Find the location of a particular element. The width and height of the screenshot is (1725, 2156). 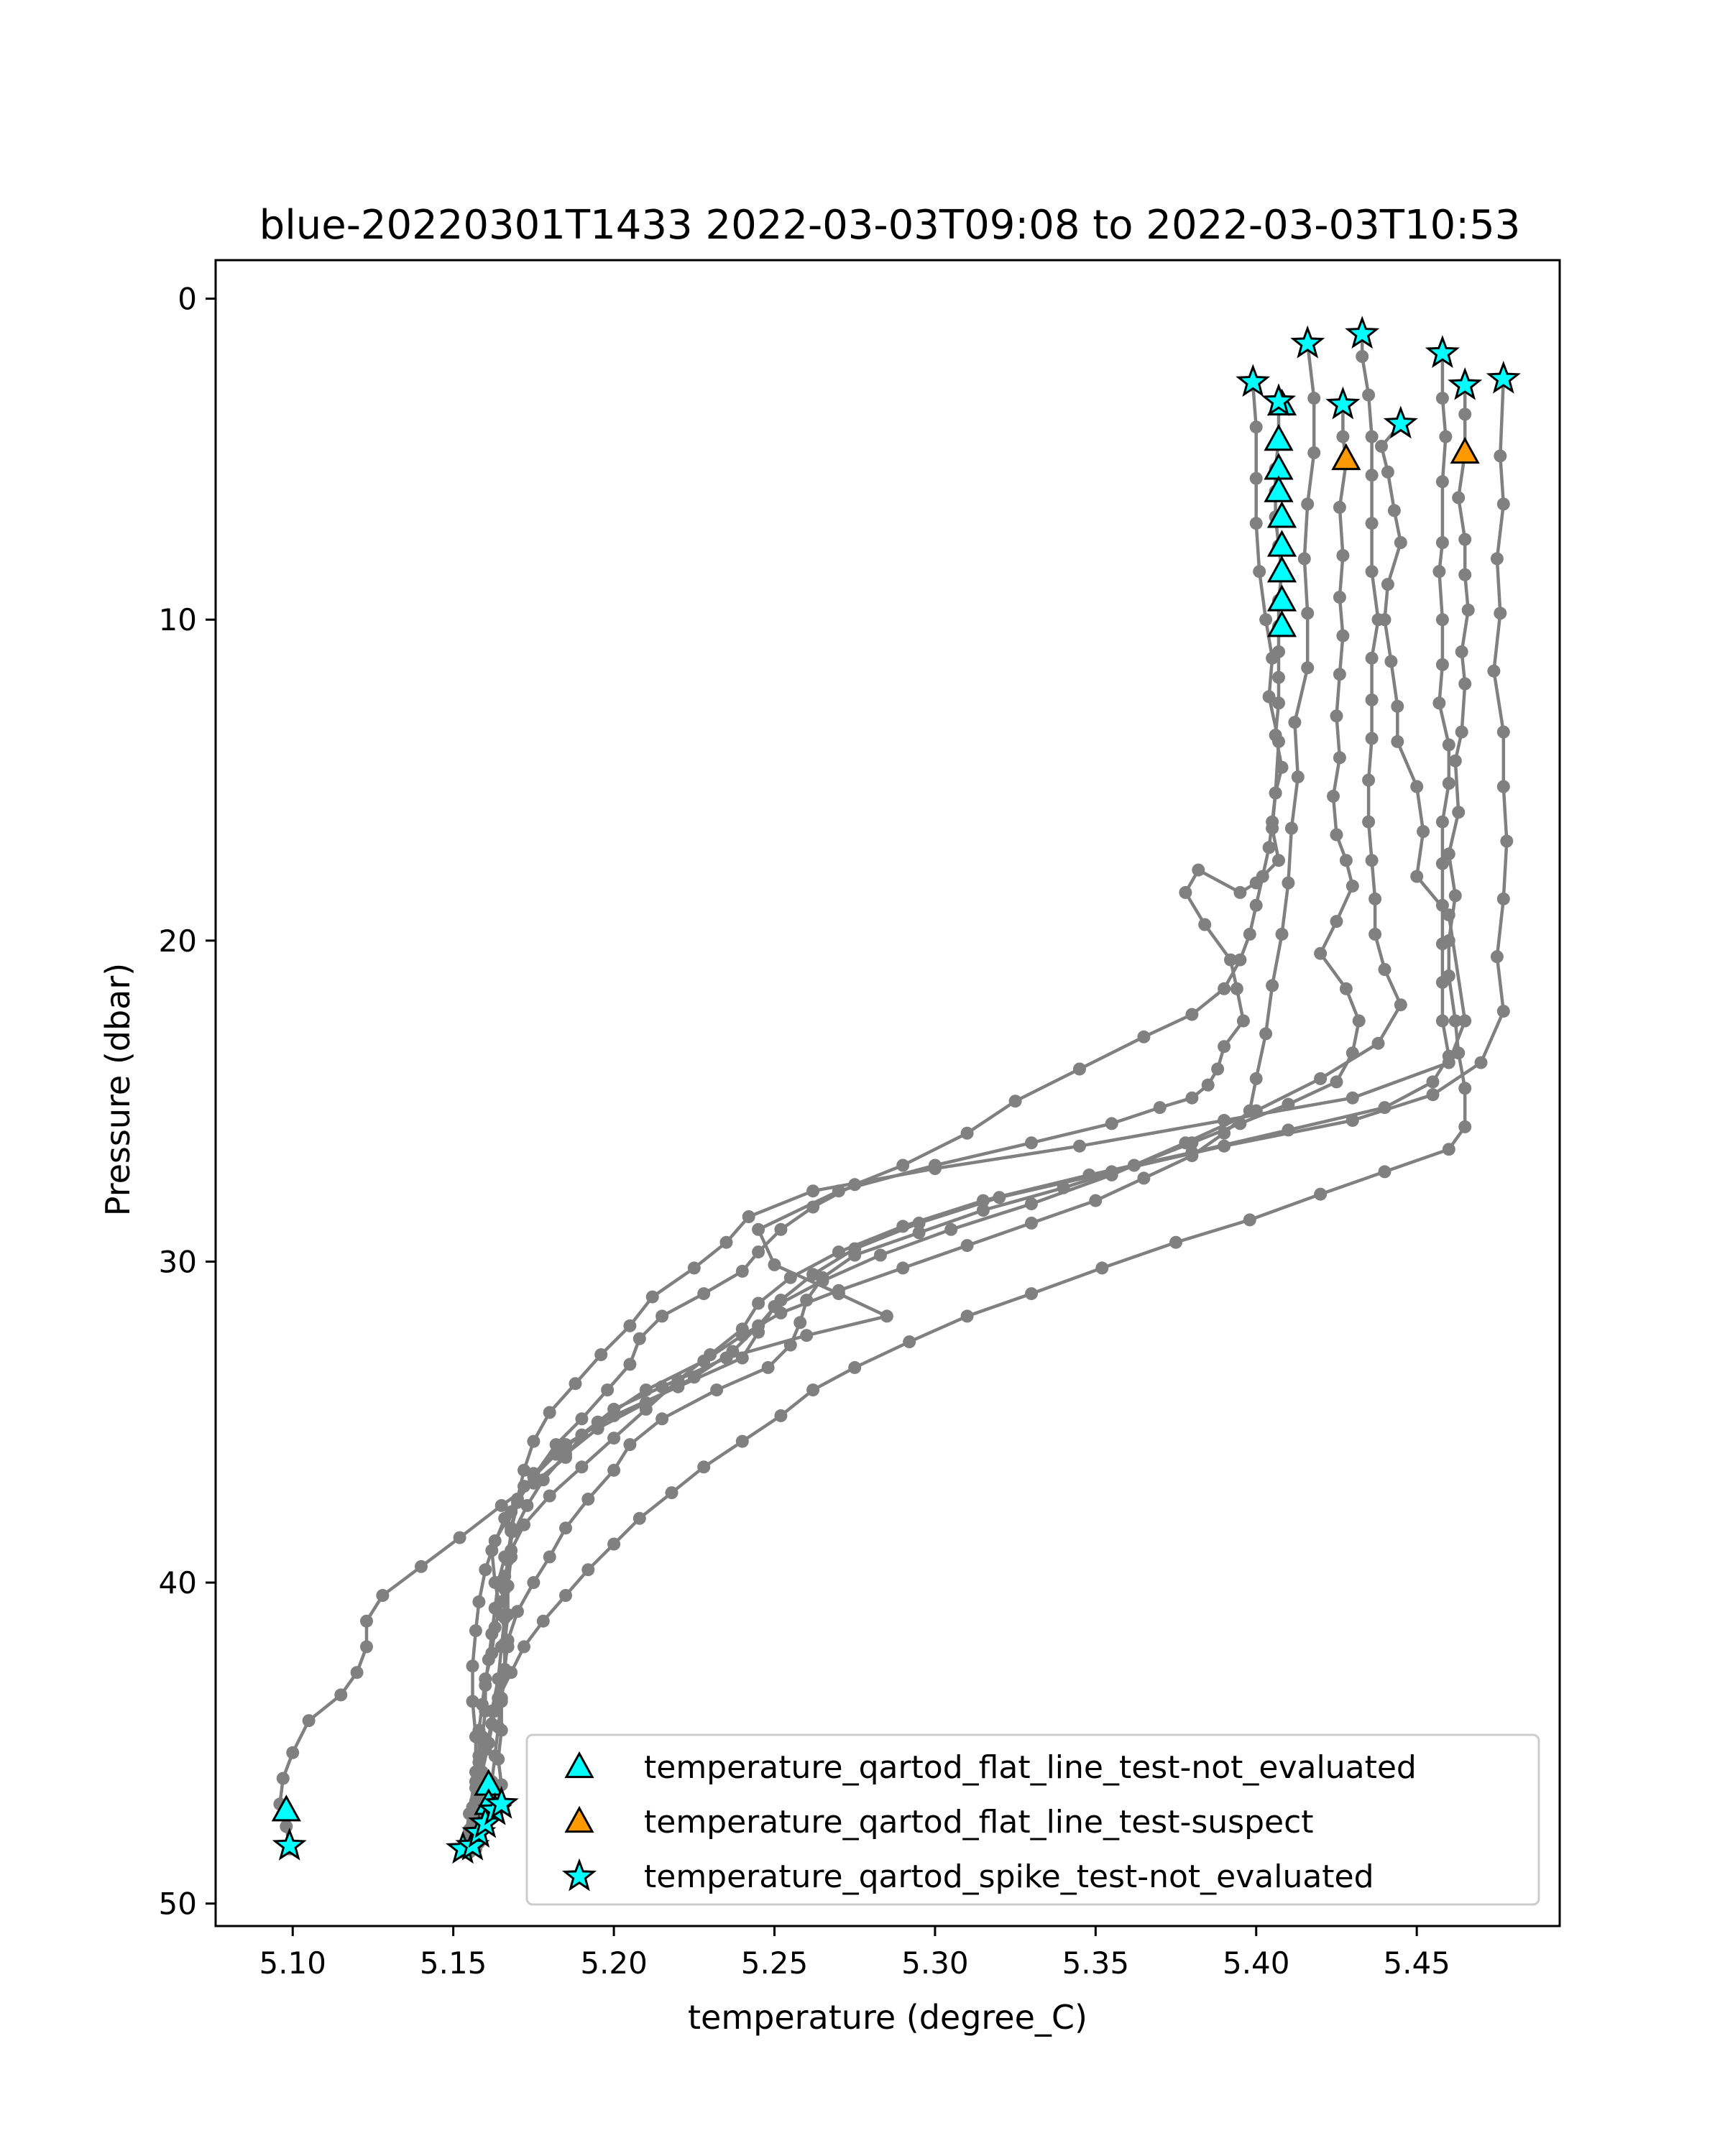

flat-line-suspect-marker is located at coordinates (1465, 450).